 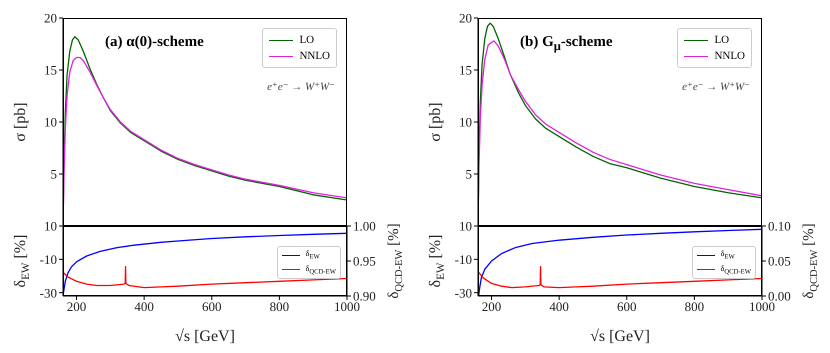 What do you see at coordinates (779, 261) in the screenshot?
I see `y2-tick-label: 0.05` at bounding box center [779, 261].